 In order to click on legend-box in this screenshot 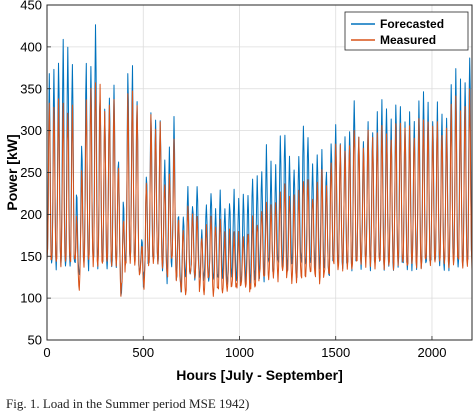, I will do `click(406, 31)`.